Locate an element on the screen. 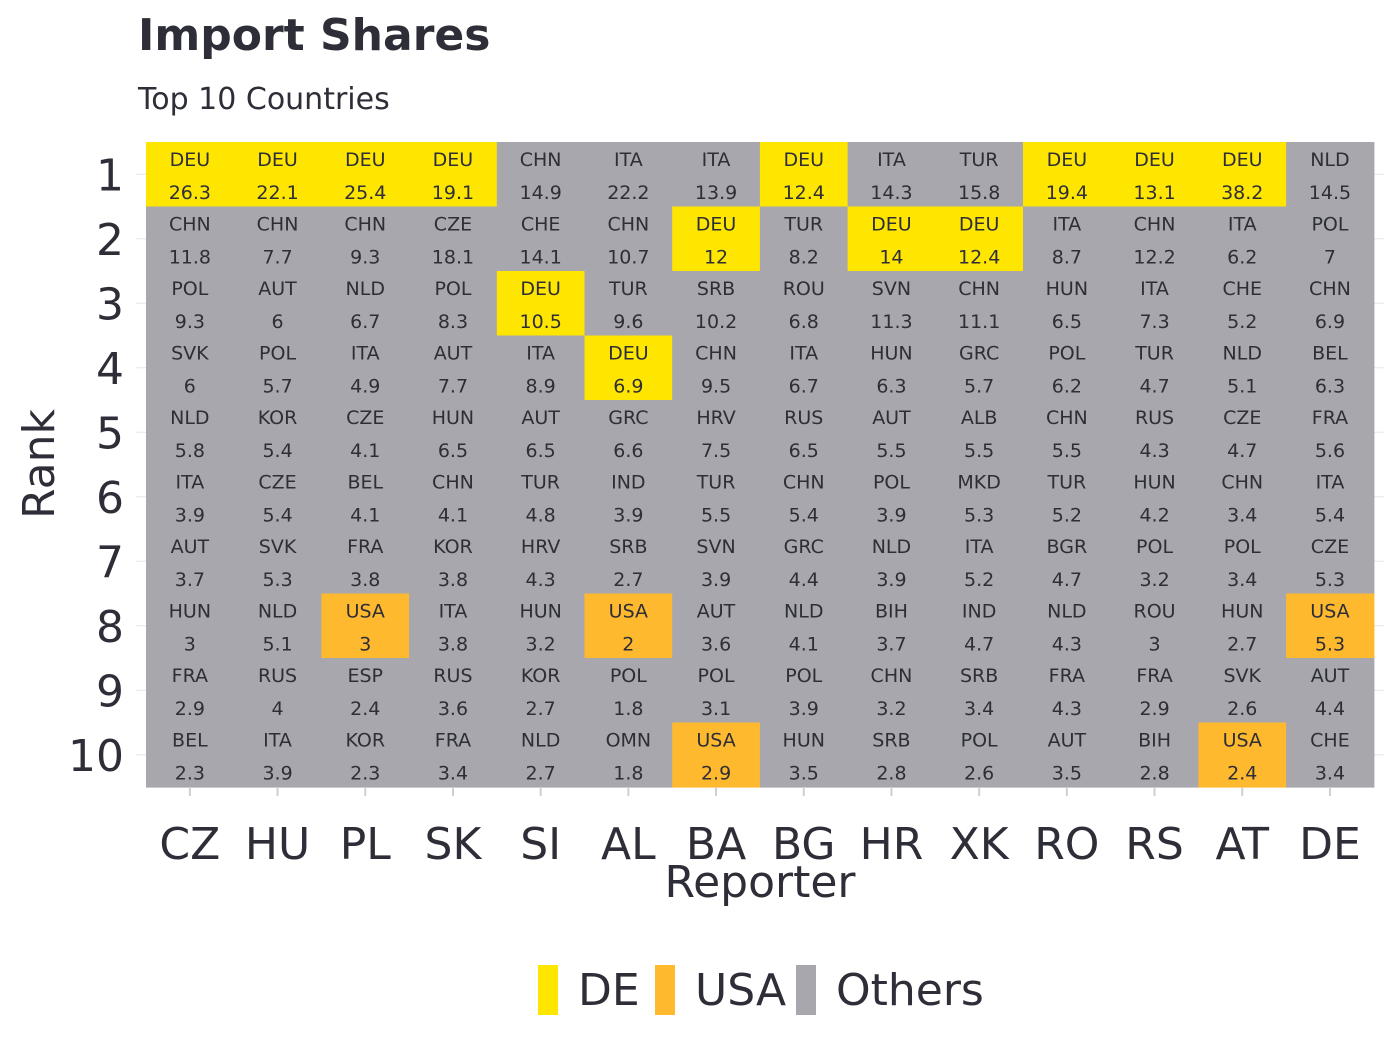 This screenshot has width=1400, height=1050. cell-value-label: 4.9 is located at coordinates (365, 387).